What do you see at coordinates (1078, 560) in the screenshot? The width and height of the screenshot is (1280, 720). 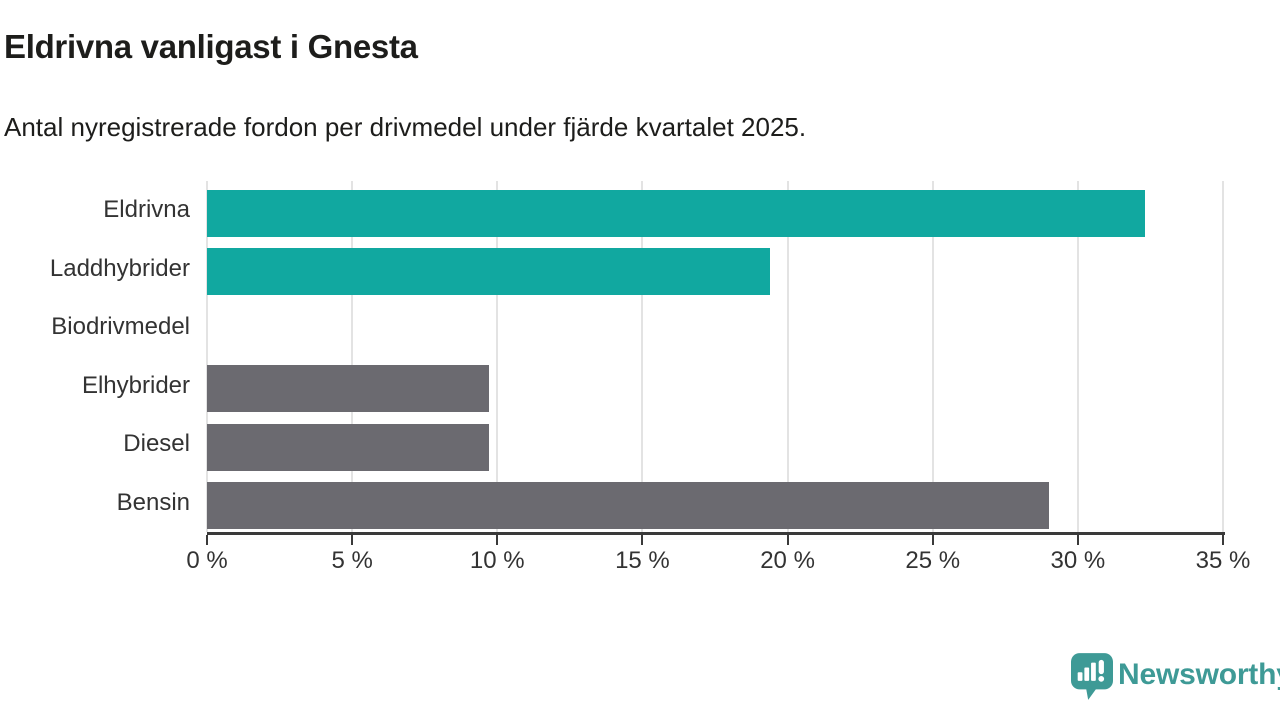 I see `x-tick-label: 30 %` at bounding box center [1078, 560].